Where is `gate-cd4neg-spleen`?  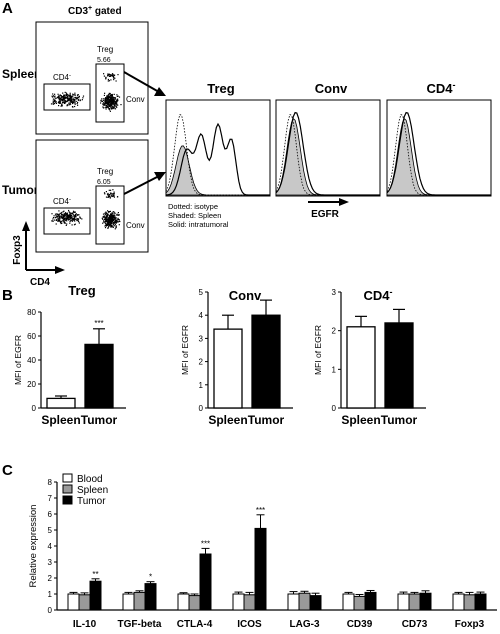 gate-cd4neg-spleen is located at coordinates (67, 97).